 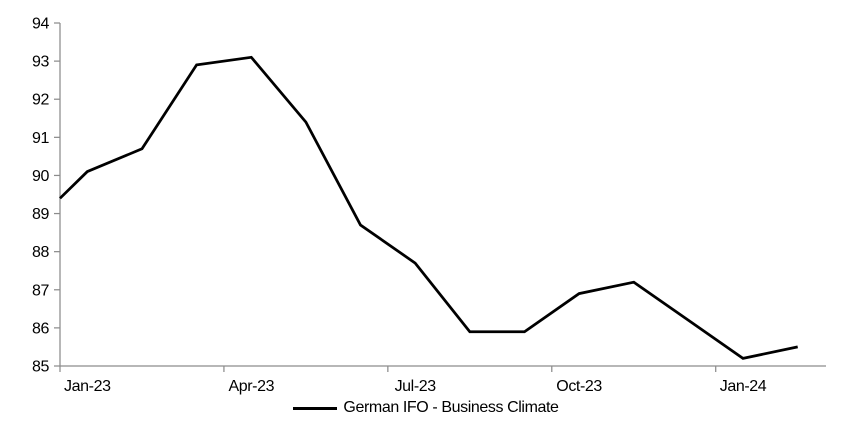 What do you see at coordinates (743, 386) in the screenshot?
I see `x-tick-label: Jan-24` at bounding box center [743, 386].